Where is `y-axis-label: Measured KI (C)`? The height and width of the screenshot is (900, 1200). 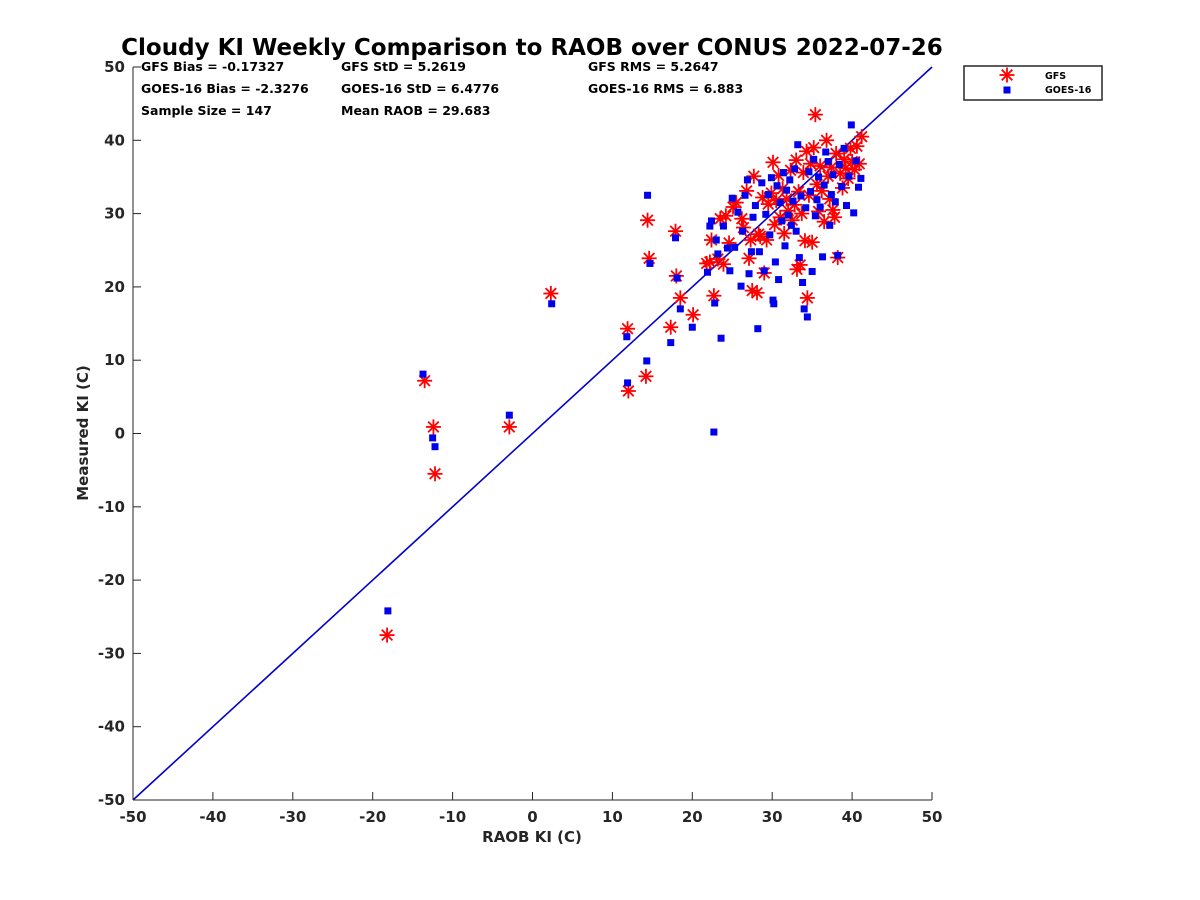
y-axis-label: Measured KI (C) is located at coordinates (83, 433).